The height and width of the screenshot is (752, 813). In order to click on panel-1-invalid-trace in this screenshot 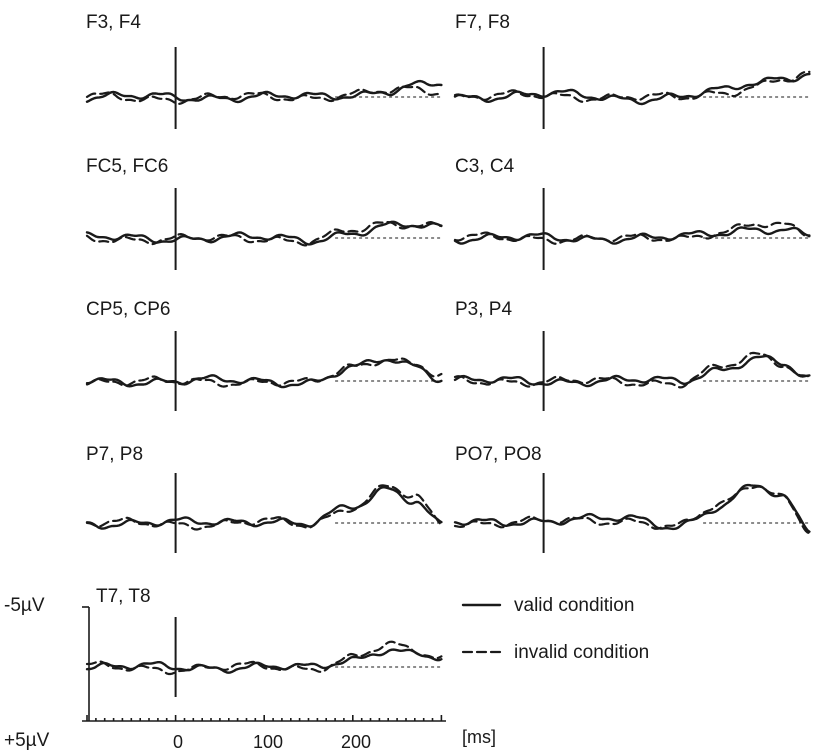, I will do `click(632, 86)`.